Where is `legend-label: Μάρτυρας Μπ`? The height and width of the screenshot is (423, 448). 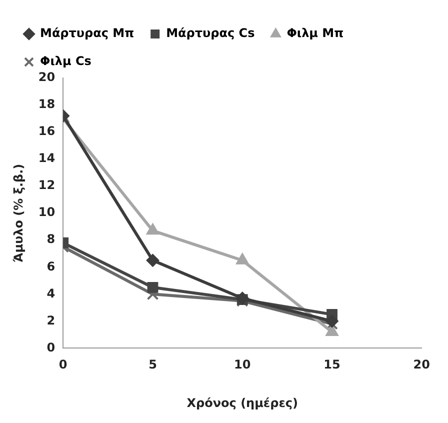 legend-label: Μάρτυρας Μπ is located at coordinates (87, 33).